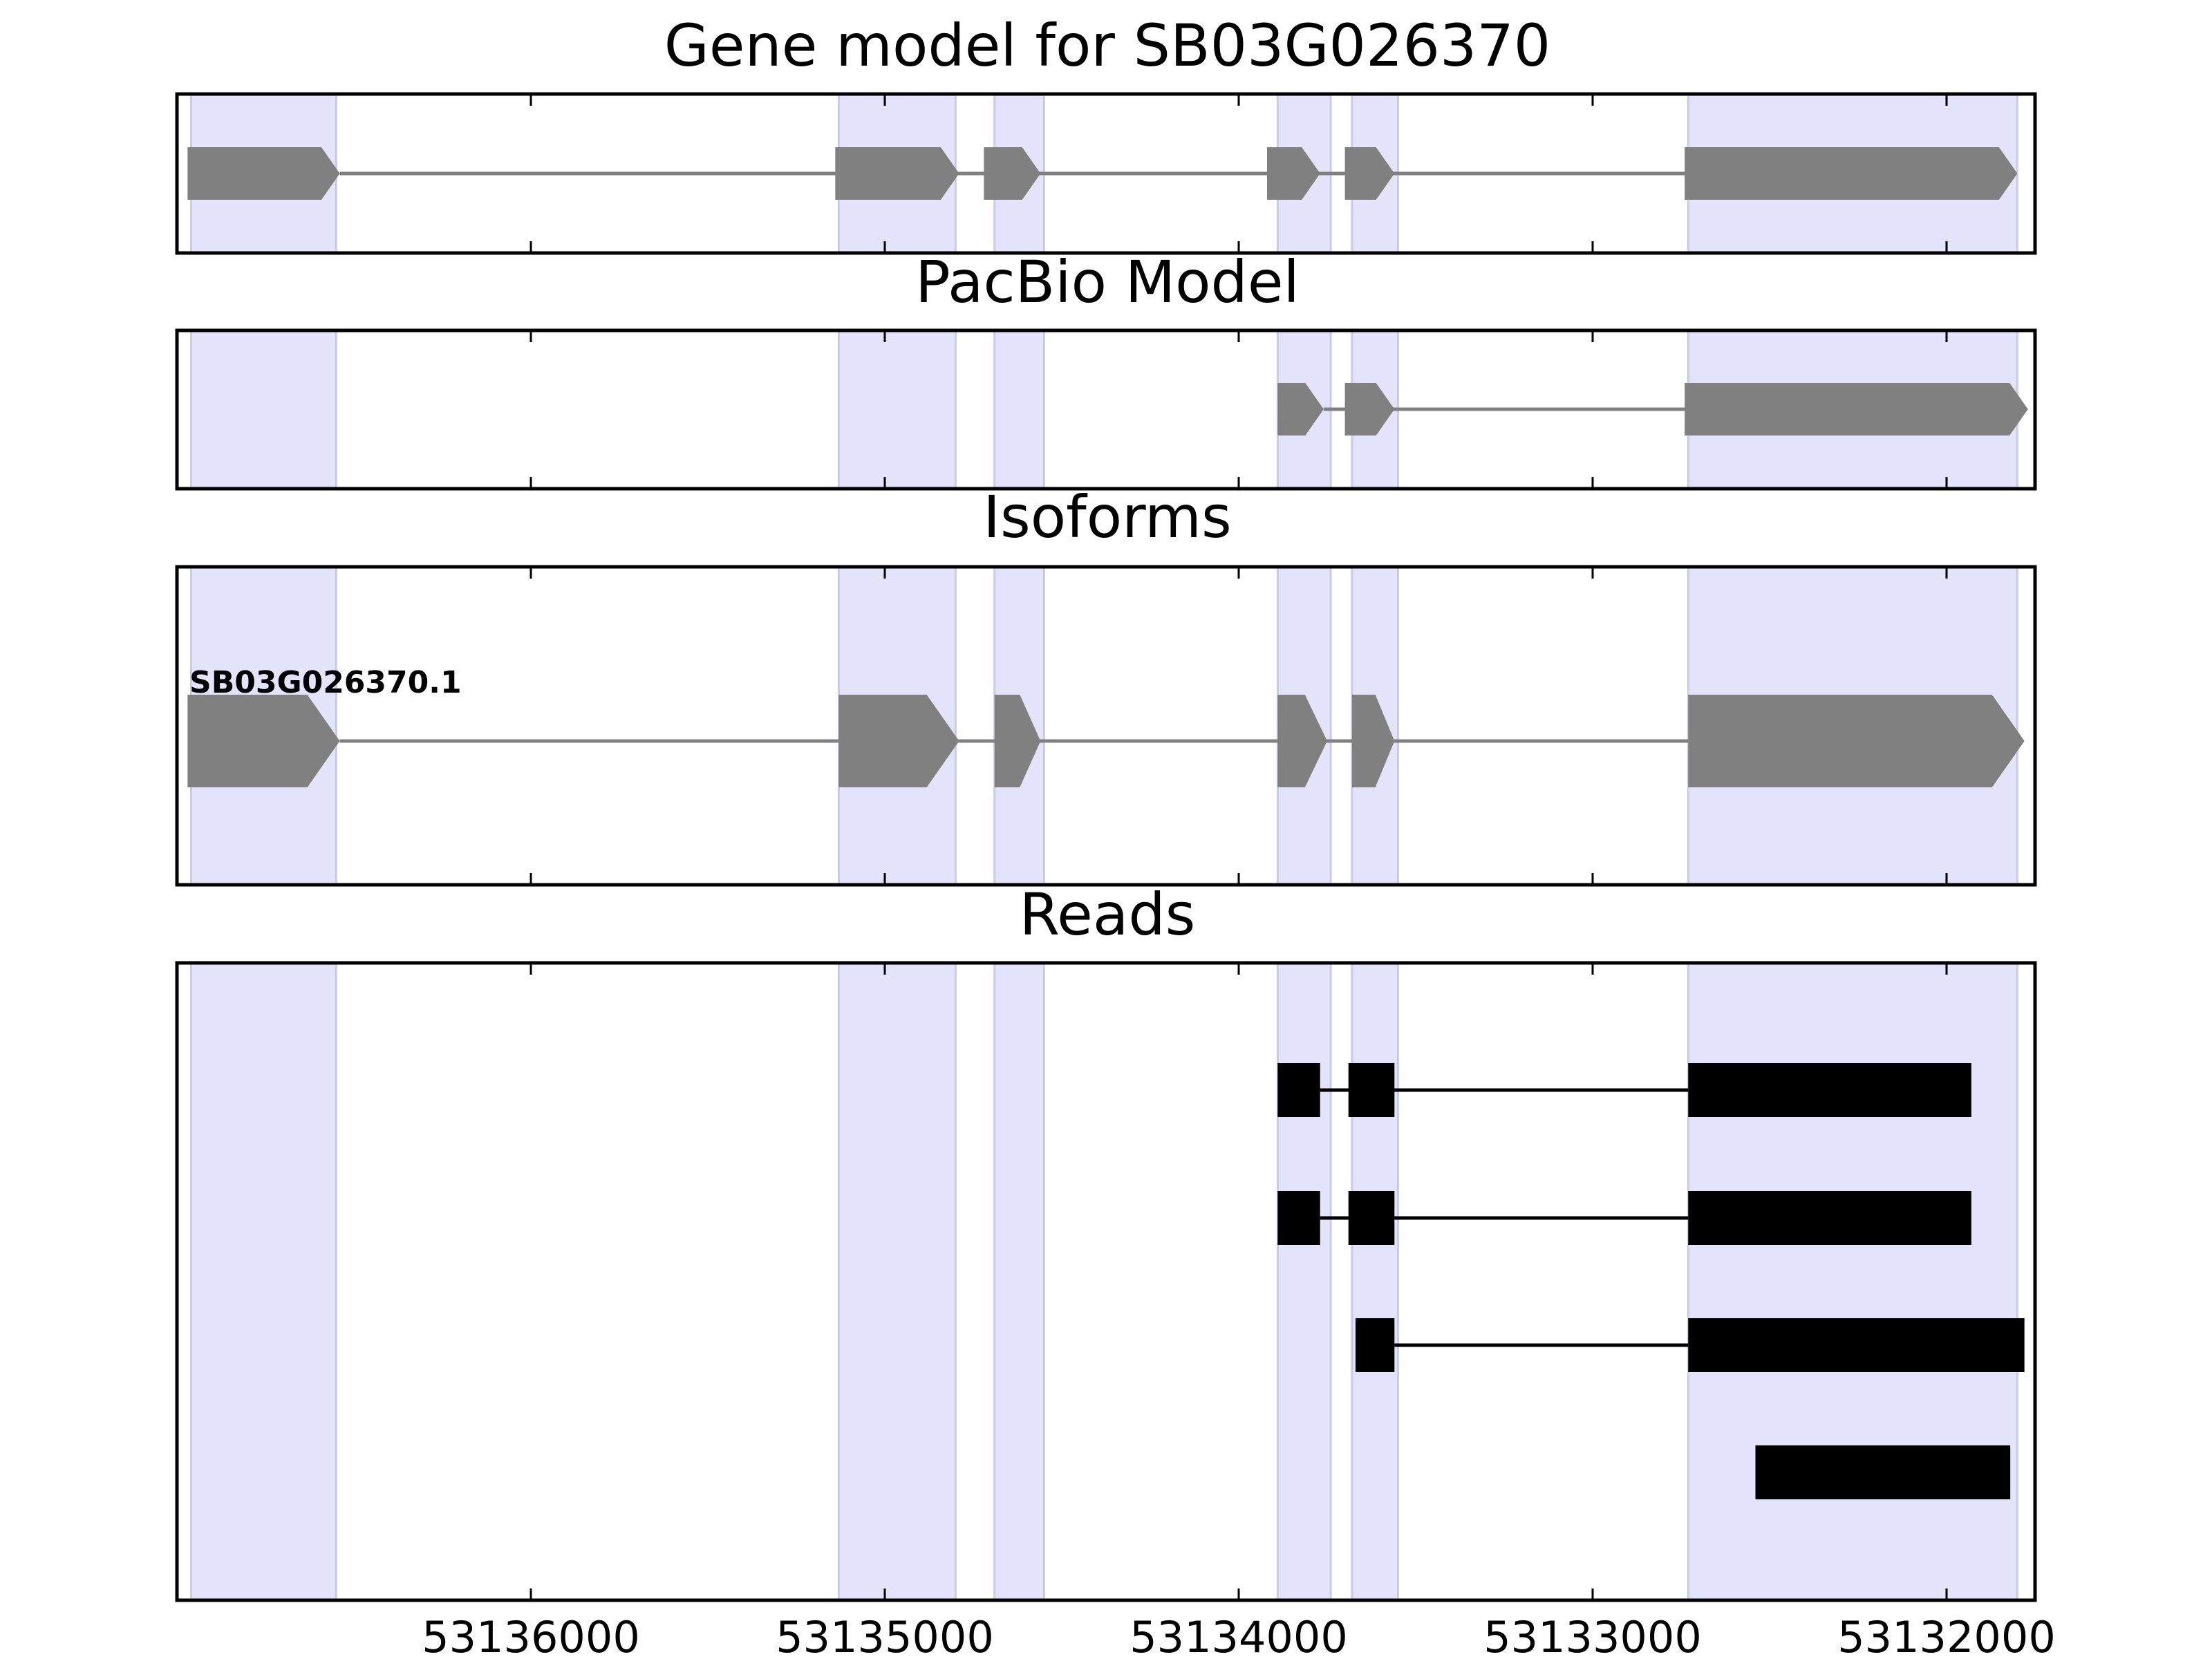 This screenshot has width=2212, height=1659. What do you see at coordinates (1108, 915) in the screenshot?
I see `reads-title: Reads` at bounding box center [1108, 915].